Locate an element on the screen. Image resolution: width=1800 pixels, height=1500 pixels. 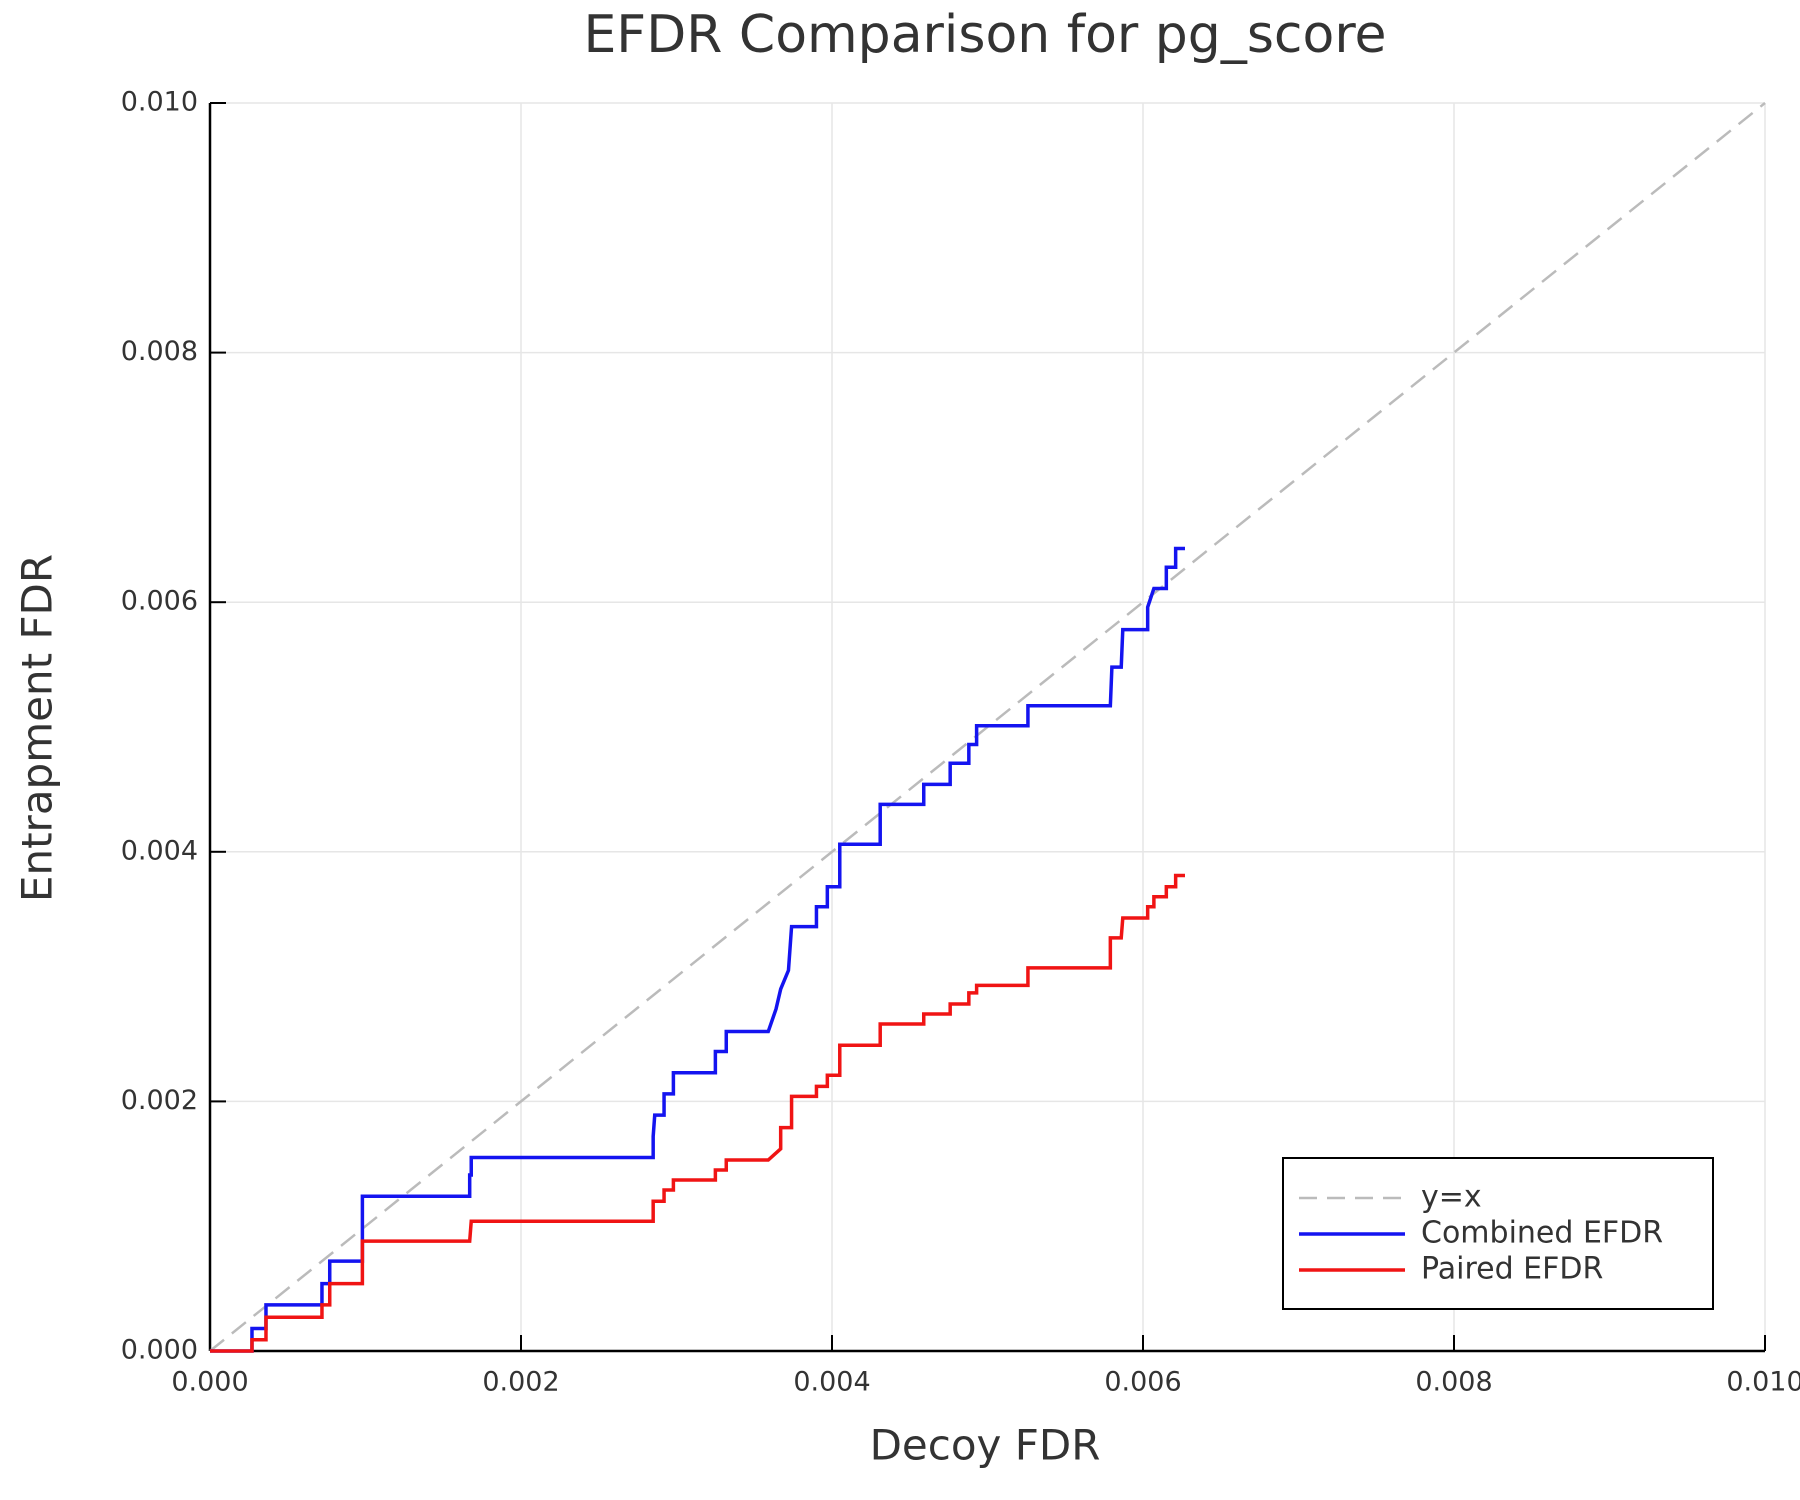
y-tick-label: 0.006 is located at coordinates (159, 601).